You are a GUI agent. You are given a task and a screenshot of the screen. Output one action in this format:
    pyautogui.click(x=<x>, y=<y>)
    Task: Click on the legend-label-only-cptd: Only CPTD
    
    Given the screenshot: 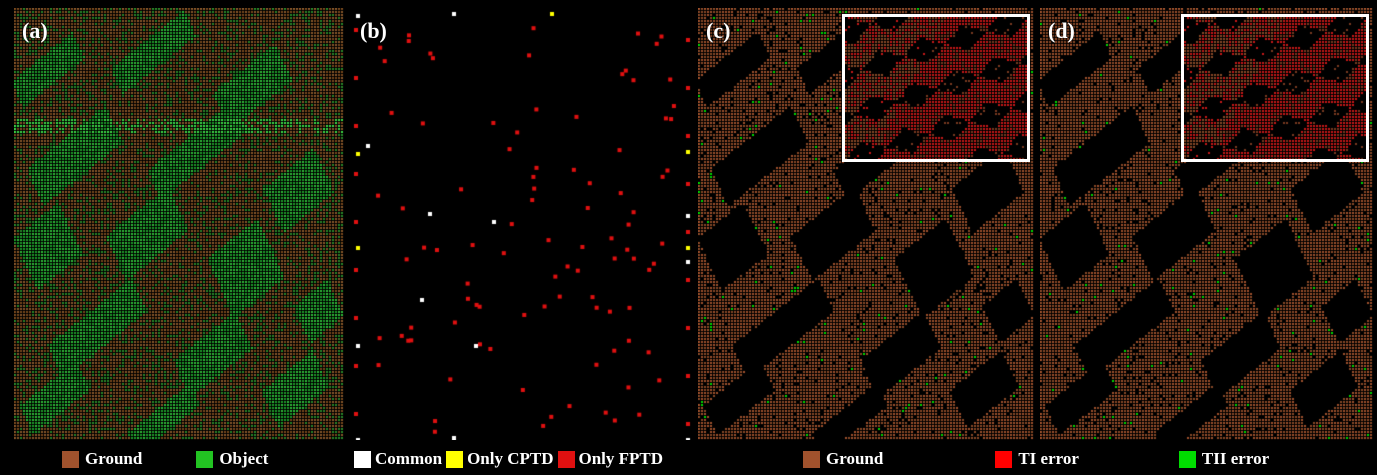 What is the action you would take?
    pyautogui.click(x=510, y=458)
    